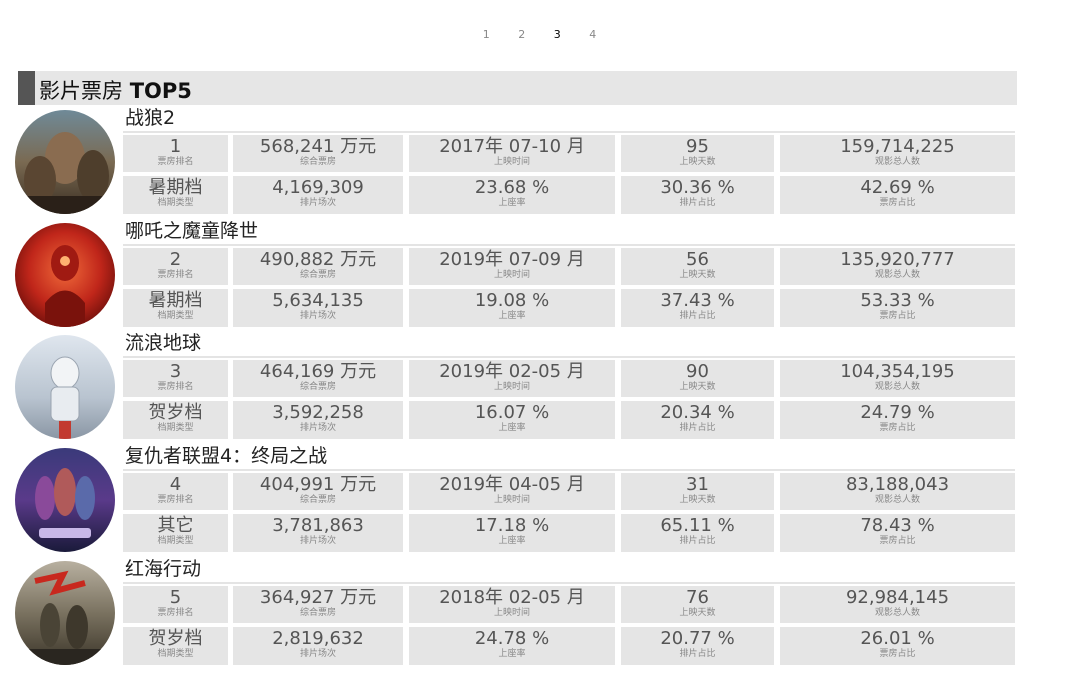  What do you see at coordinates (697, 371) in the screenshot?
I see `release-days-value: 90` at bounding box center [697, 371].